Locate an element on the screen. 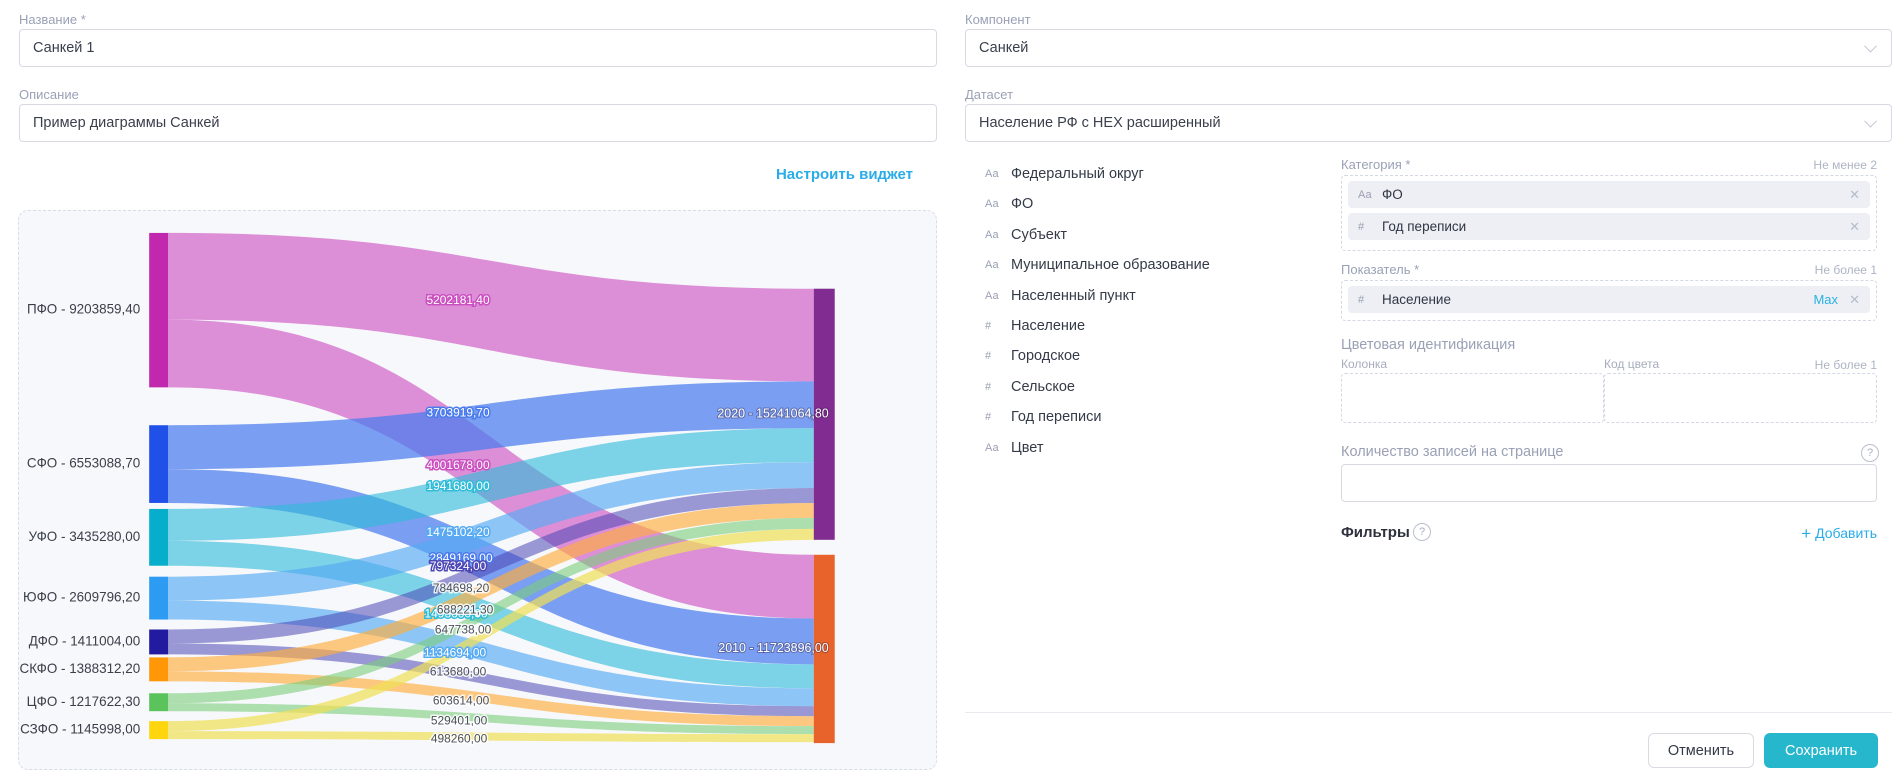 This screenshot has height=780, width=1904. field-item: Аа Населенный пункт is located at coordinates (1097, 296).